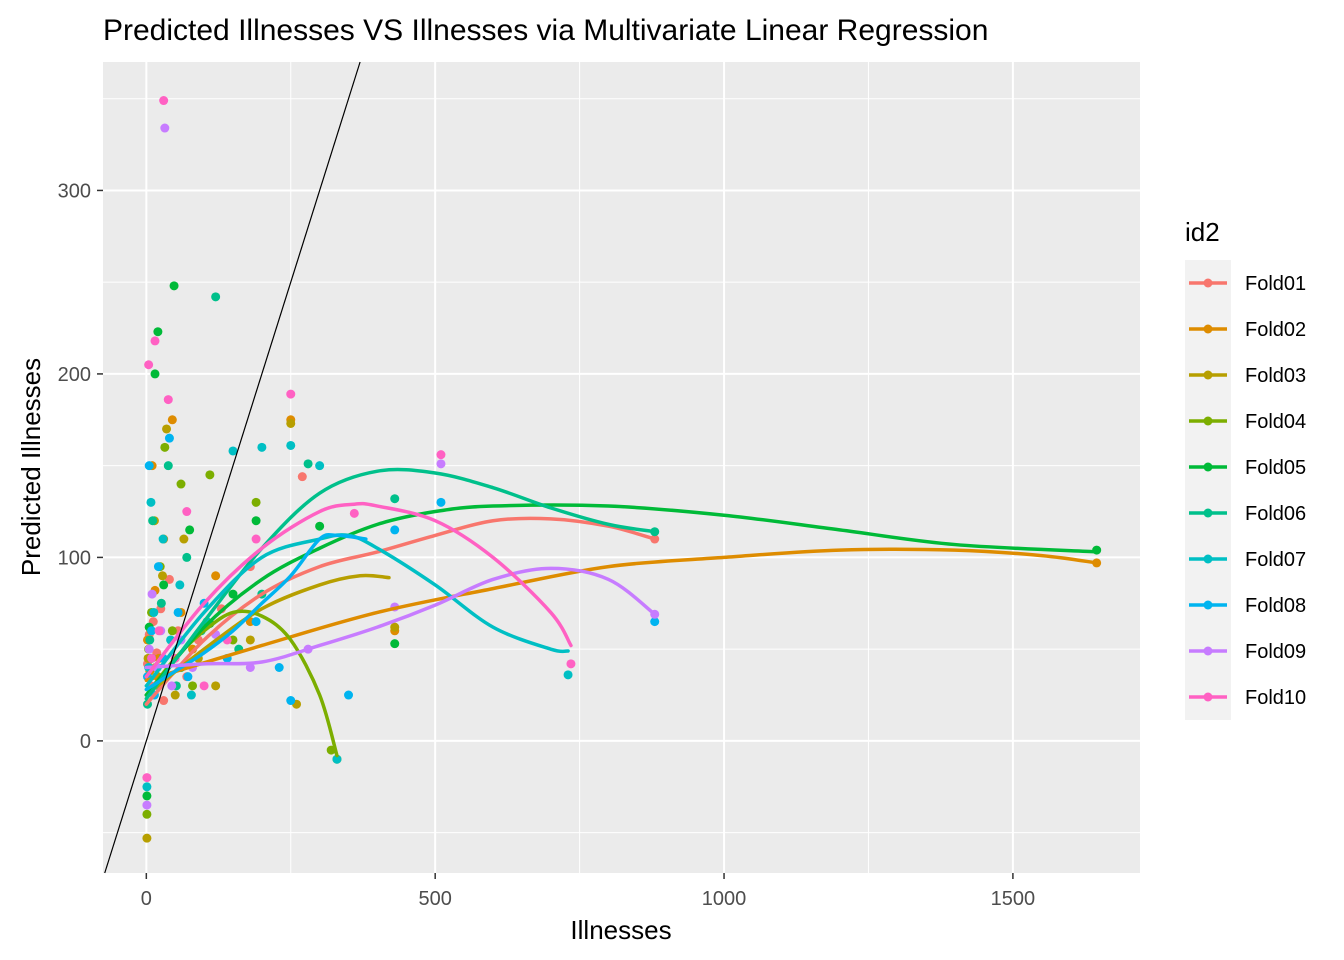 The width and height of the screenshot is (1344, 960). I want to click on y-axis-title: Predicted Illnesses, so click(31, 467).